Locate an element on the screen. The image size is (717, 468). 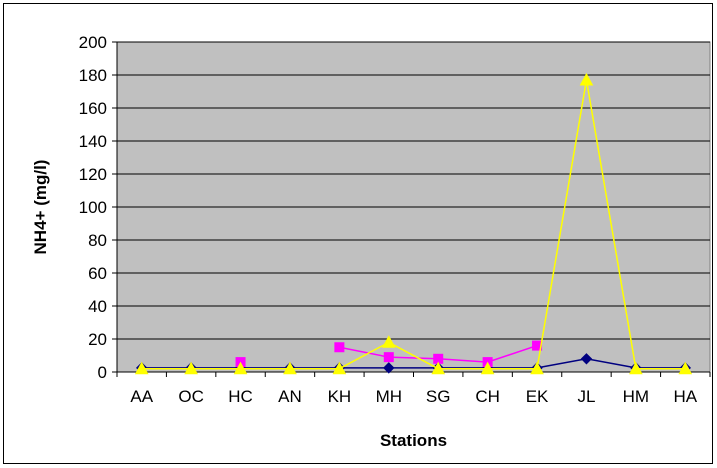
x-tick-label: EK is located at coordinates (537, 396).